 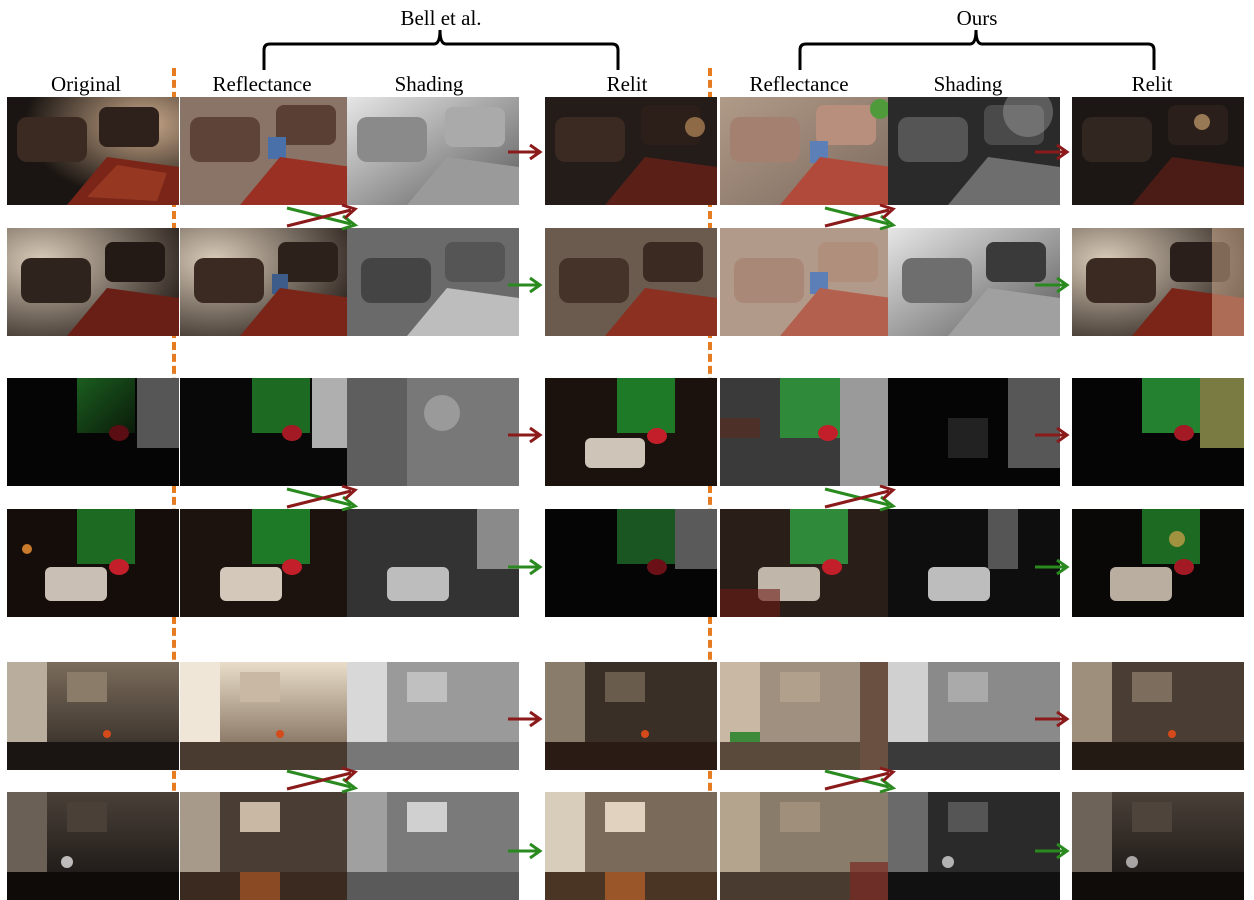 What do you see at coordinates (631, 151) in the screenshot?
I see `panel-s1r1-bell-relit` at bounding box center [631, 151].